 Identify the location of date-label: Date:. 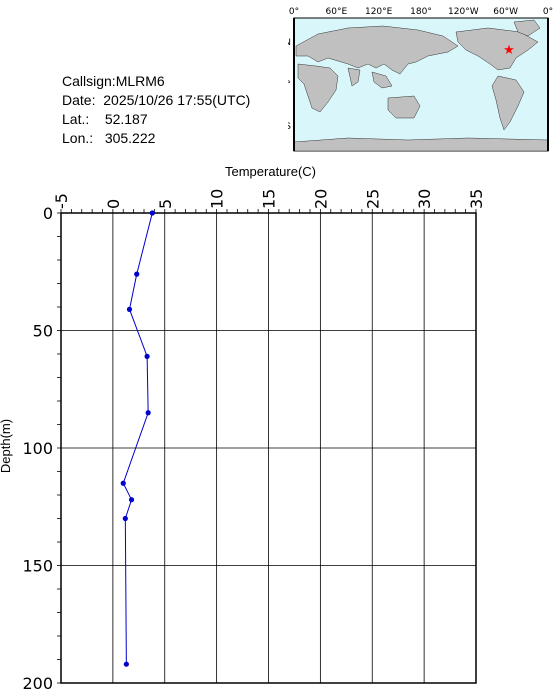
(79, 100).